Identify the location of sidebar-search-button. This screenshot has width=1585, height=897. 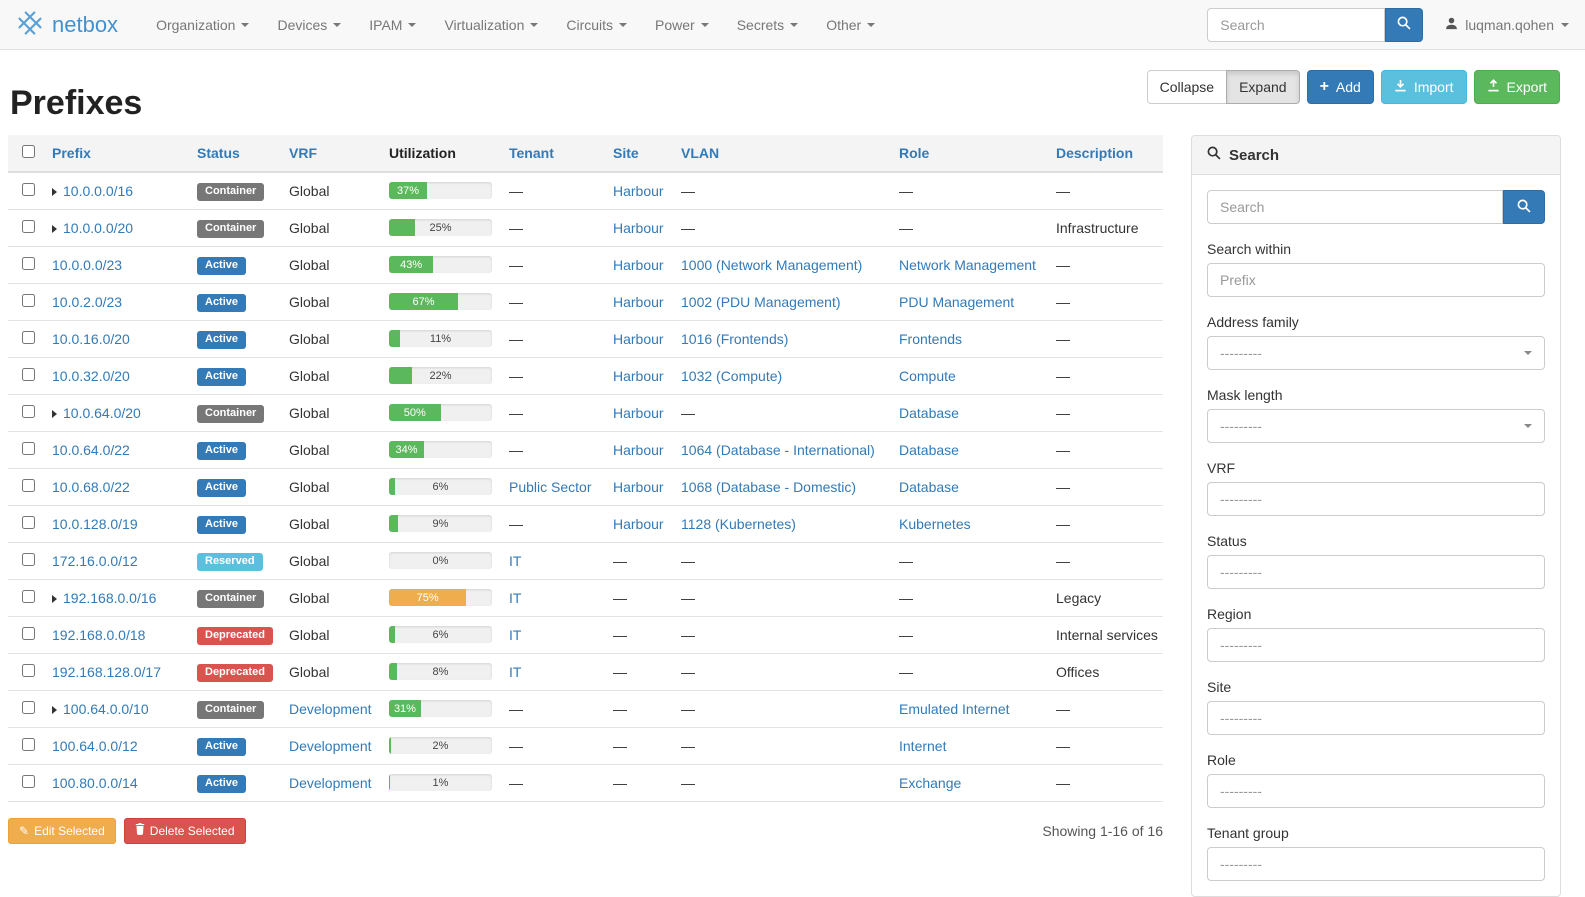
(1524, 207).